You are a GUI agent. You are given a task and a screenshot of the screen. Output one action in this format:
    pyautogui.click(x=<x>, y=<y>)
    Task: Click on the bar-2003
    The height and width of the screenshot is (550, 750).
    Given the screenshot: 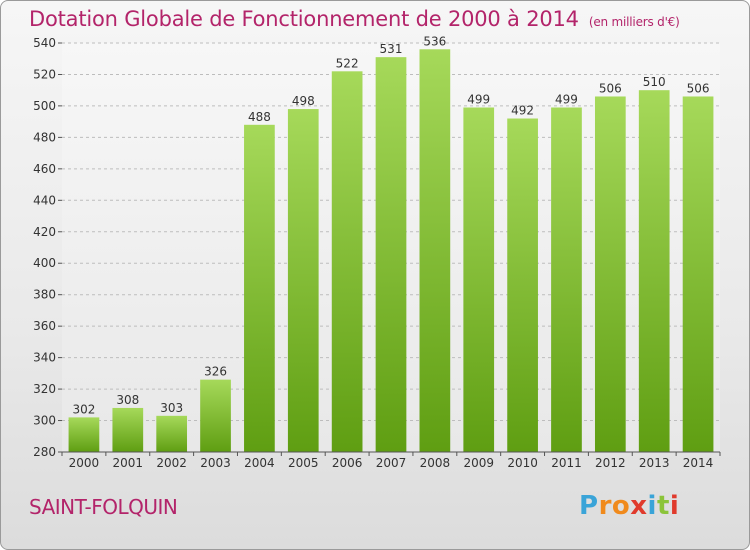 What is the action you would take?
    pyautogui.click(x=215, y=415)
    